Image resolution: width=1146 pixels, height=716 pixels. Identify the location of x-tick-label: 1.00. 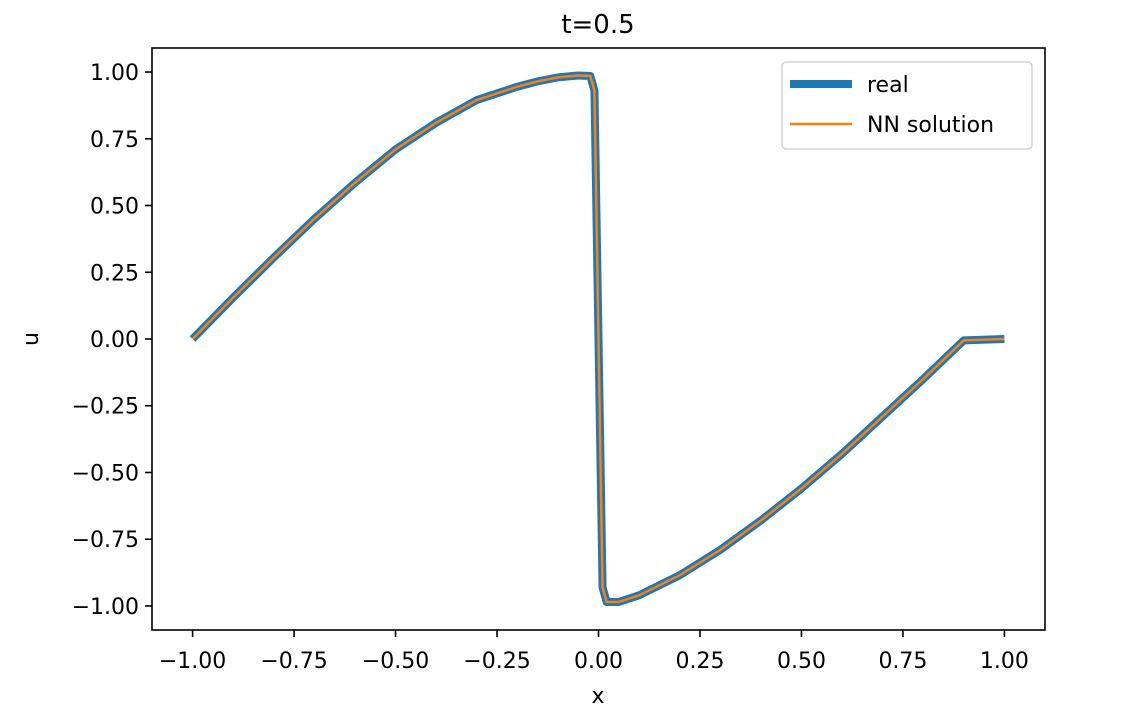
(1004, 661).